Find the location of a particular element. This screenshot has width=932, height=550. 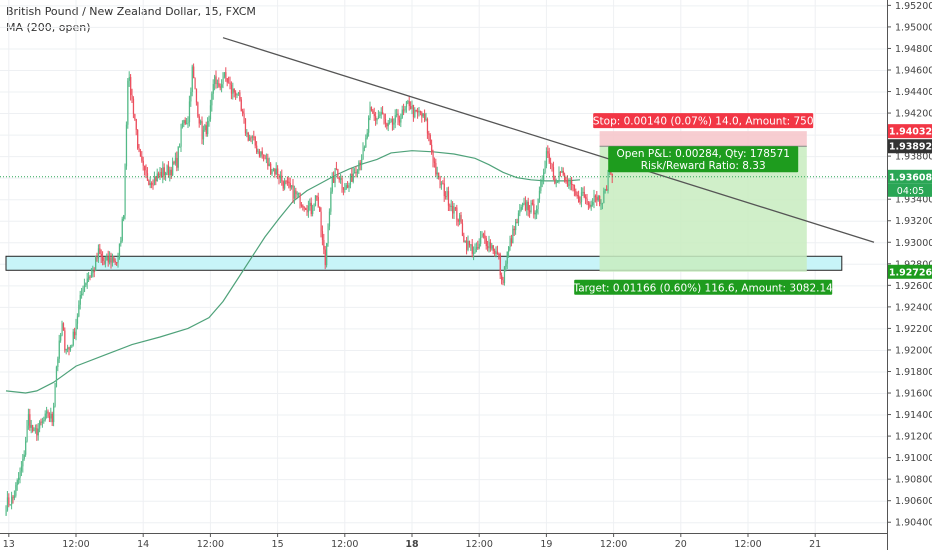

stop-annotation: Stop: 0.00140 (0.07%) 14.0, Amount: 750 is located at coordinates (703, 122).